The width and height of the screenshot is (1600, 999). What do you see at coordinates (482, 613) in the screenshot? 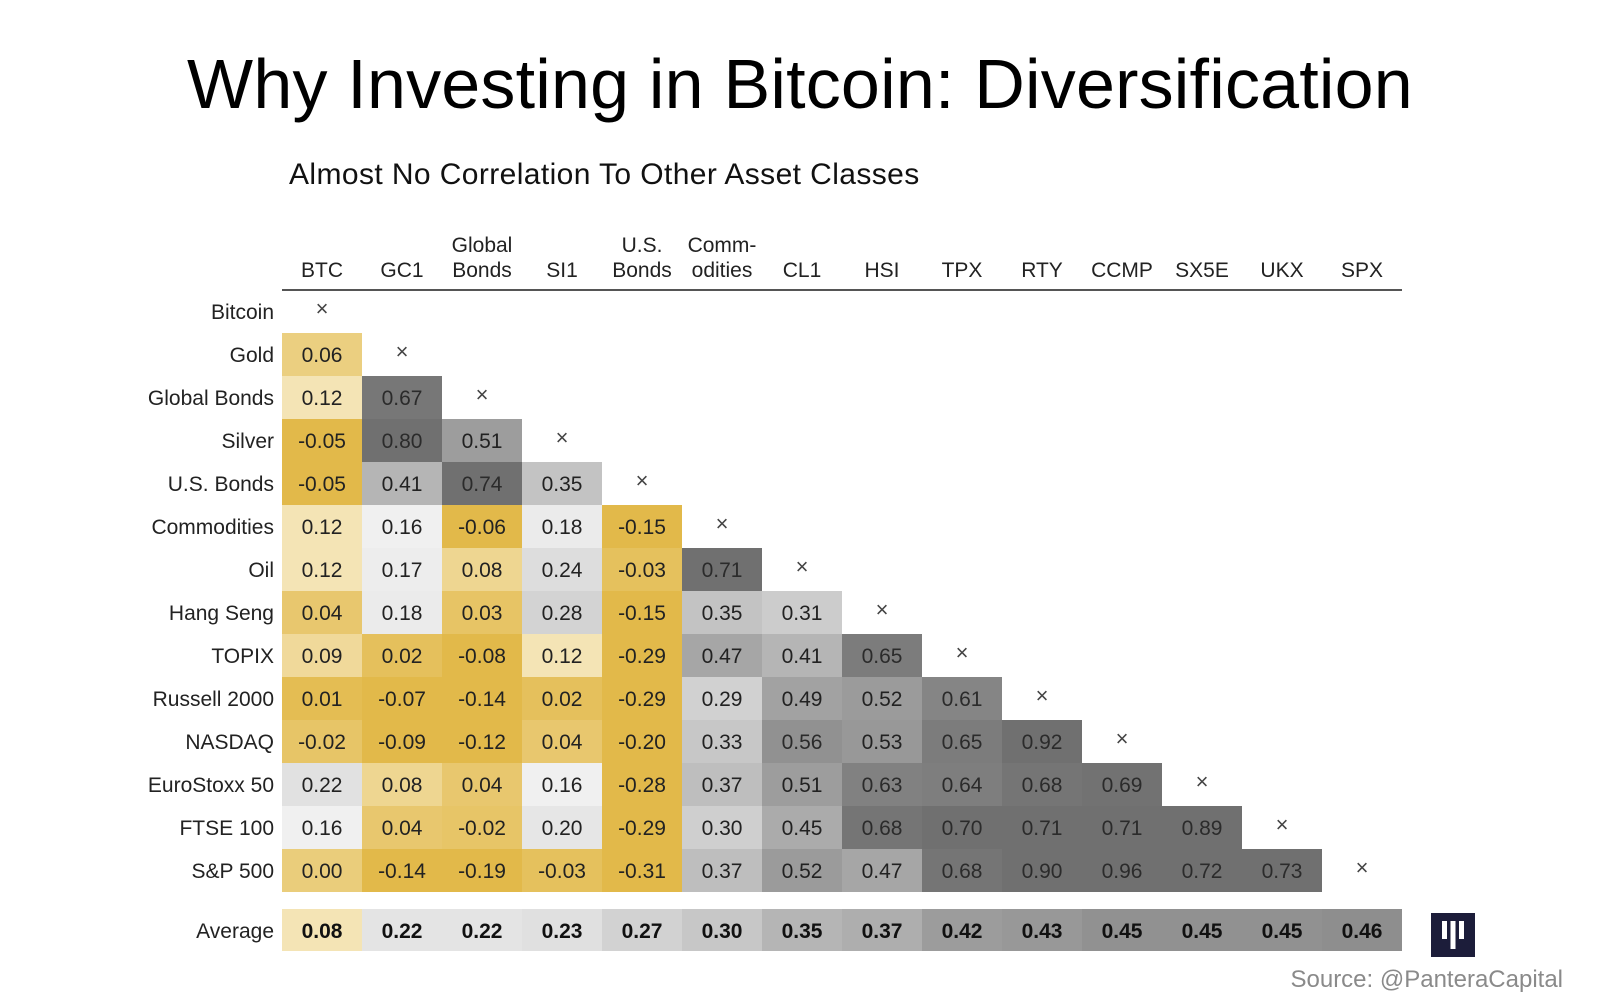
I see `cell-value: 0.03` at bounding box center [482, 613].